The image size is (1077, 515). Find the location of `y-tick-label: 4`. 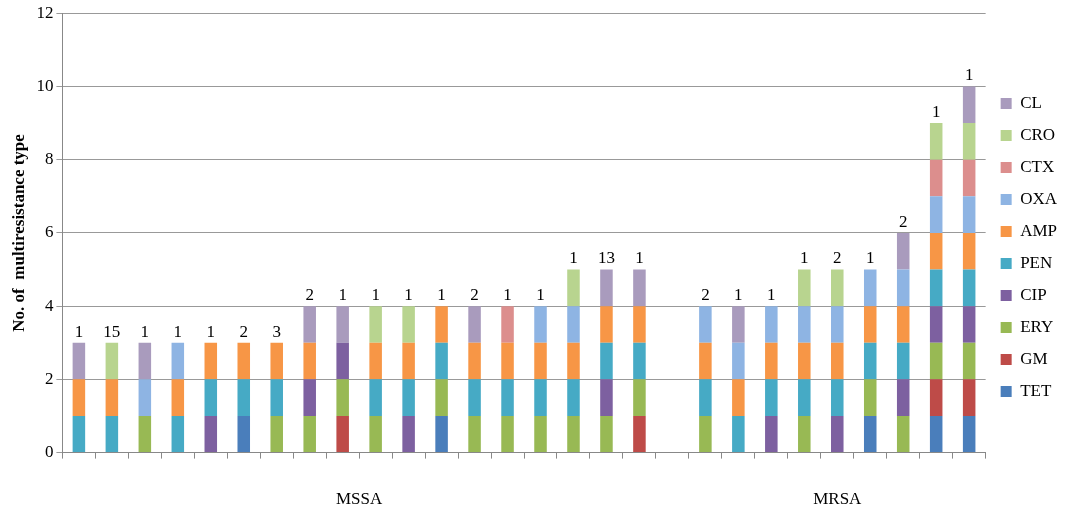

y-tick-label: 4 is located at coordinates (49, 305).